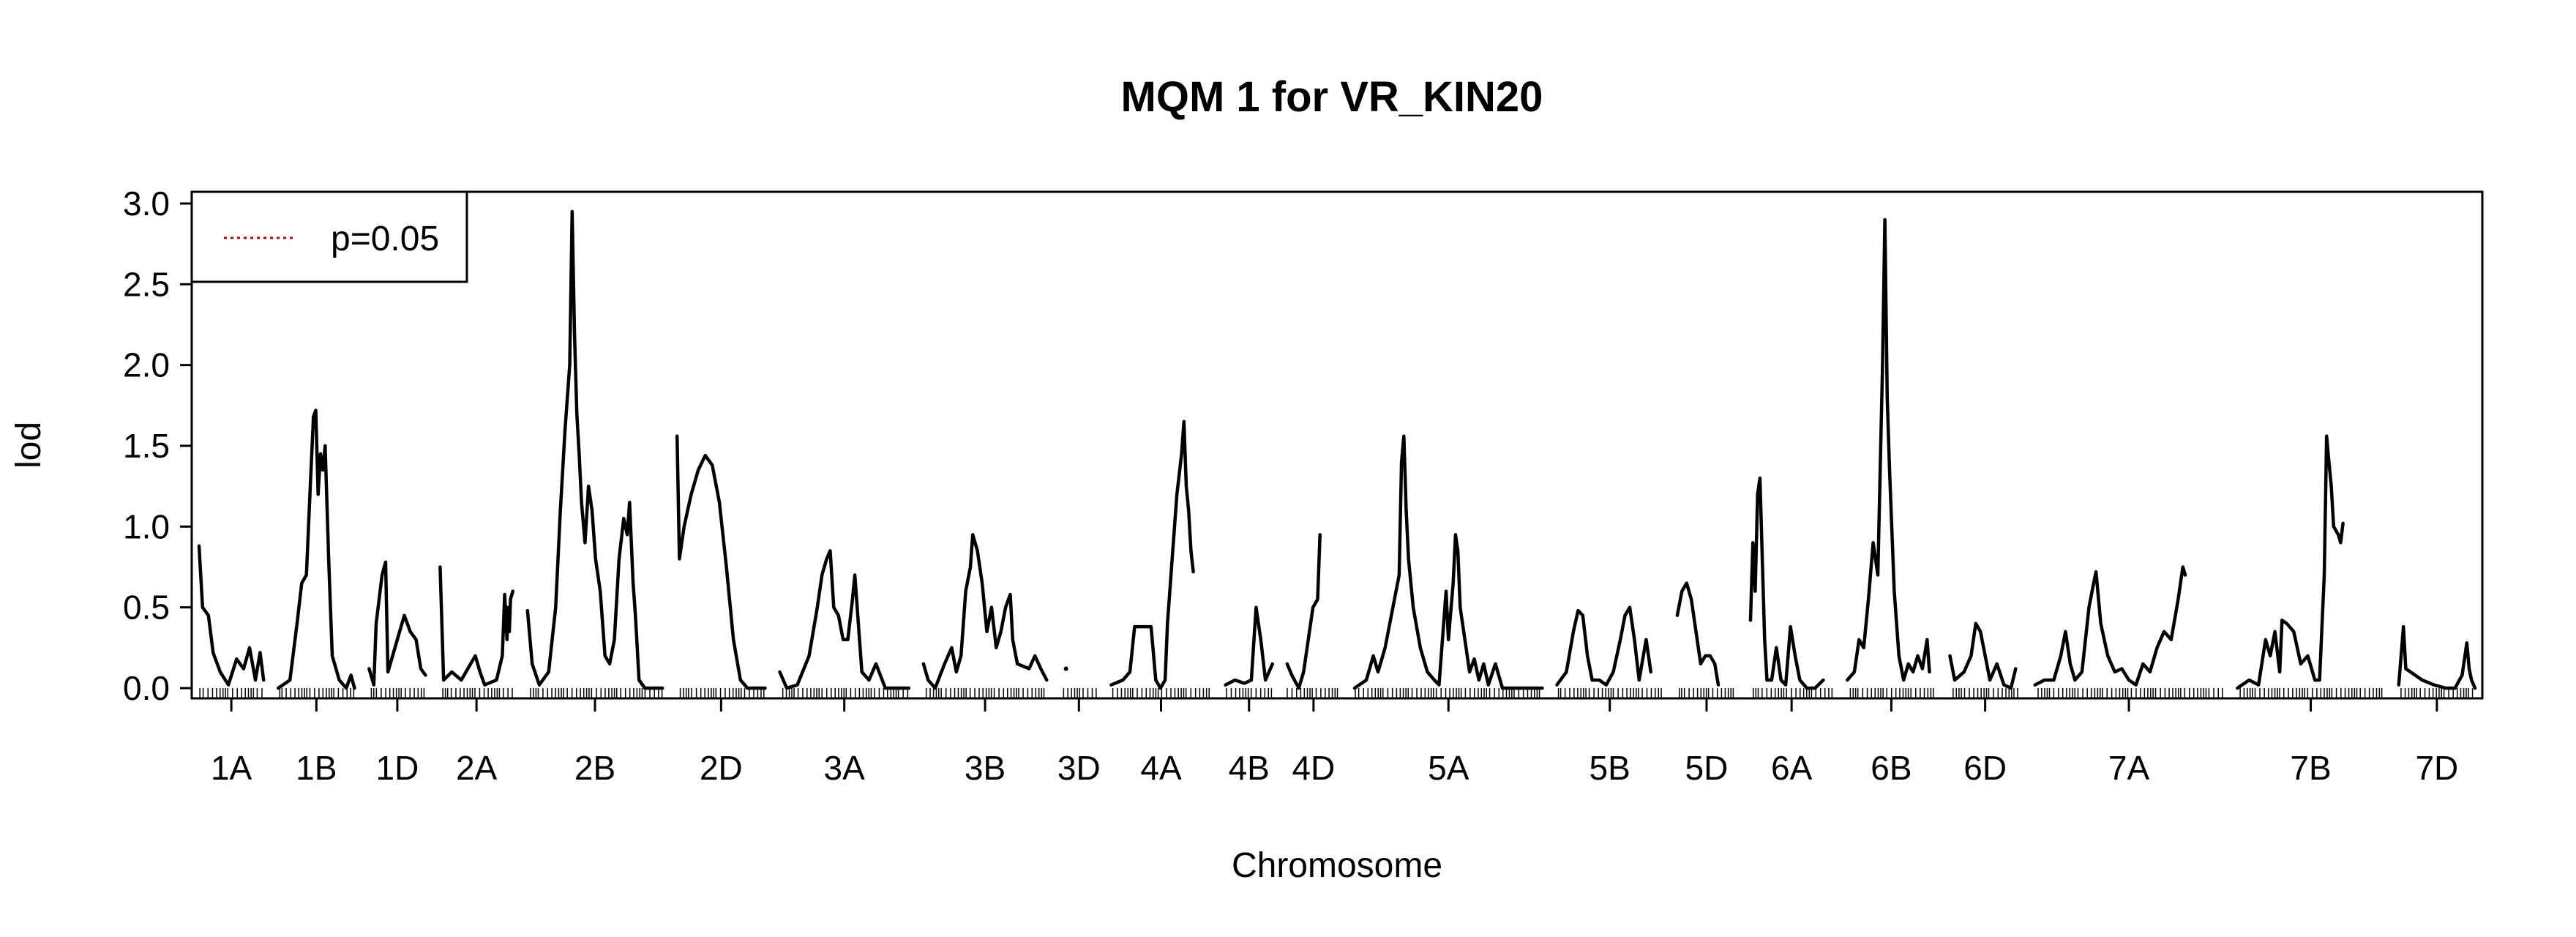 The height and width of the screenshot is (937, 2576). Describe the element at coordinates (1336, 693) in the screenshot. I see `marker-rug` at that location.